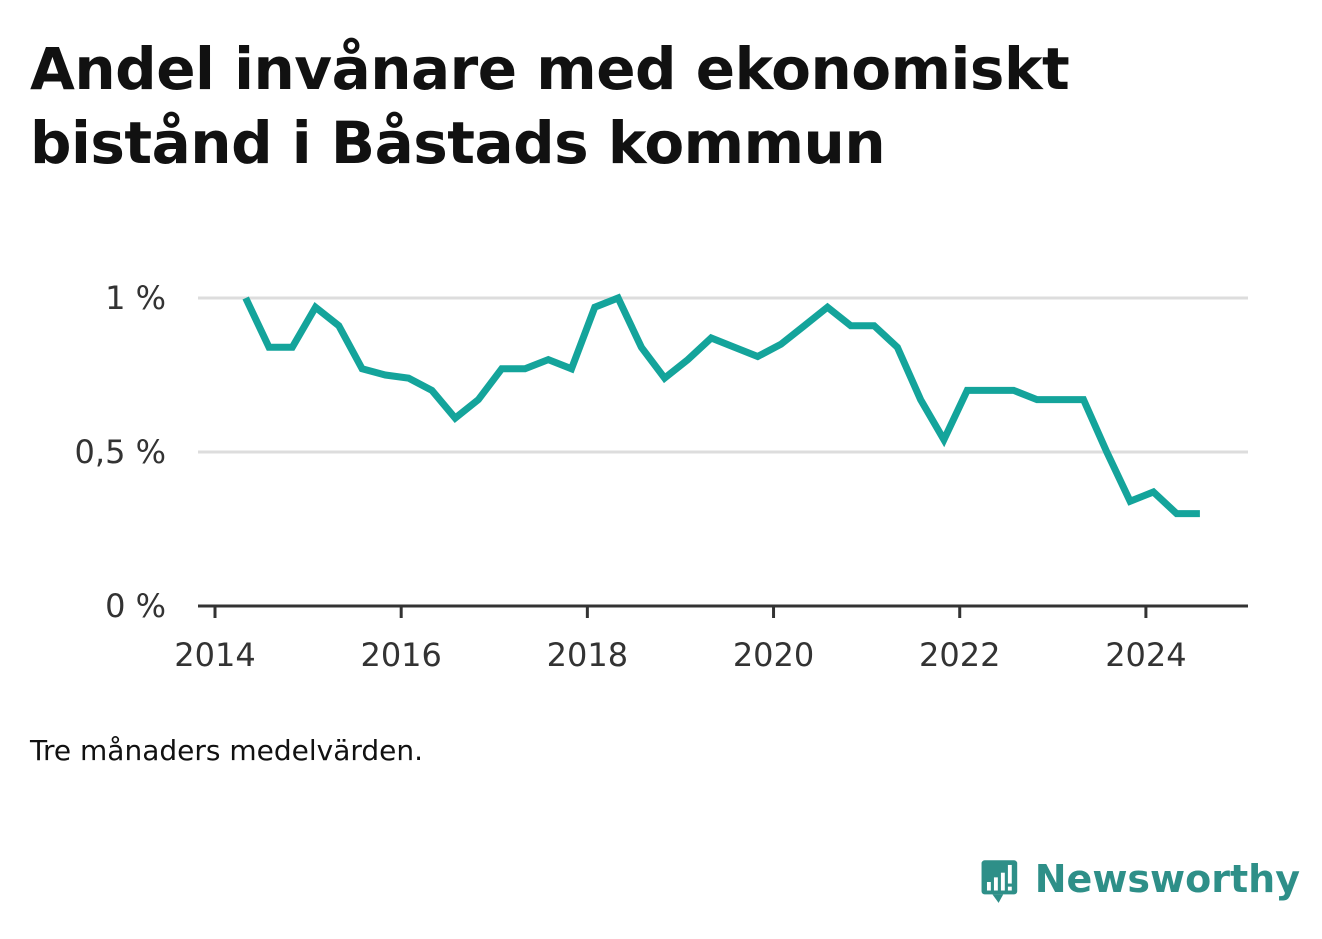 Image resolution: width=1322 pixels, height=939 pixels. Describe the element at coordinates (680, 655) in the screenshot. I see `x-axis-labels: 2014 2016 2018 2020 2022 2024` at that location.